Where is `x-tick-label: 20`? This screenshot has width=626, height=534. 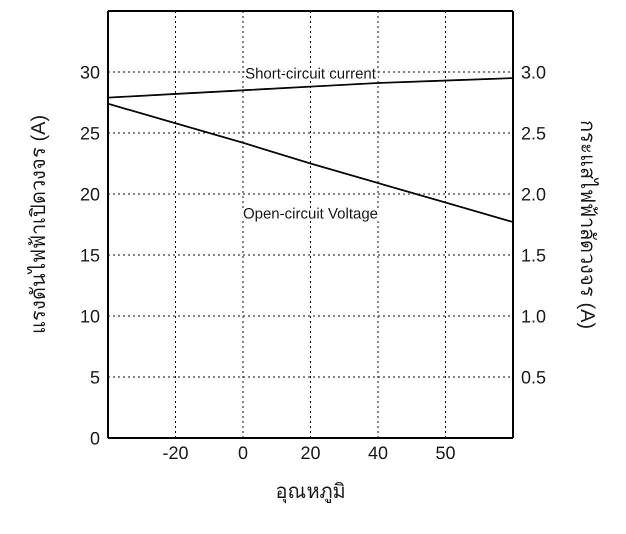
x-tick-label: 20 is located at coordinates (310, 452).